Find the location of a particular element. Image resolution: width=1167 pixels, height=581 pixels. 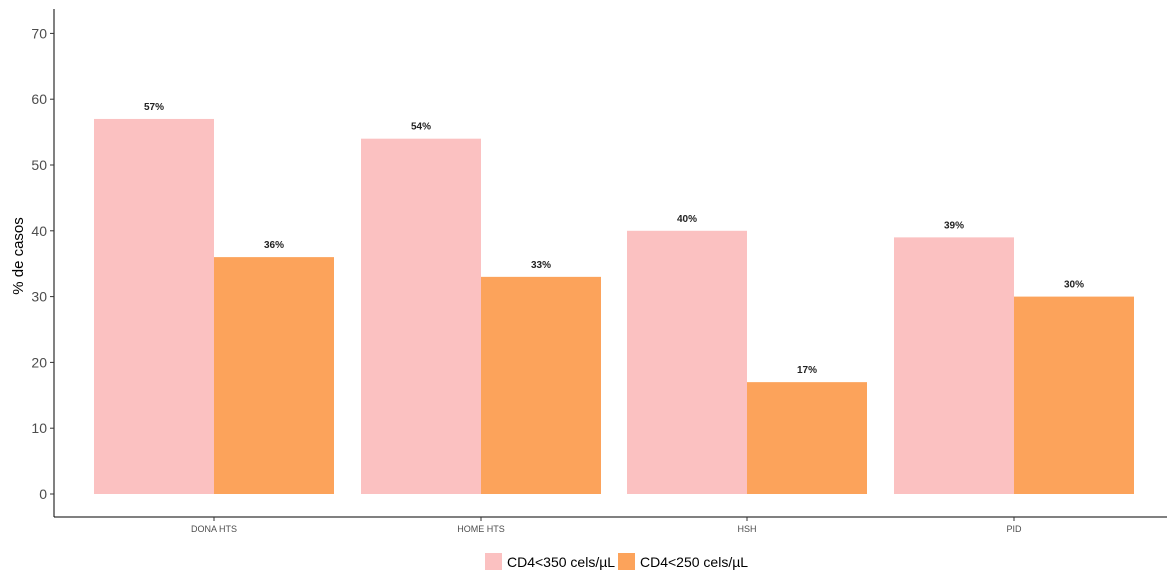

y-tick-label: 10 is located at coordinates (39, 428).